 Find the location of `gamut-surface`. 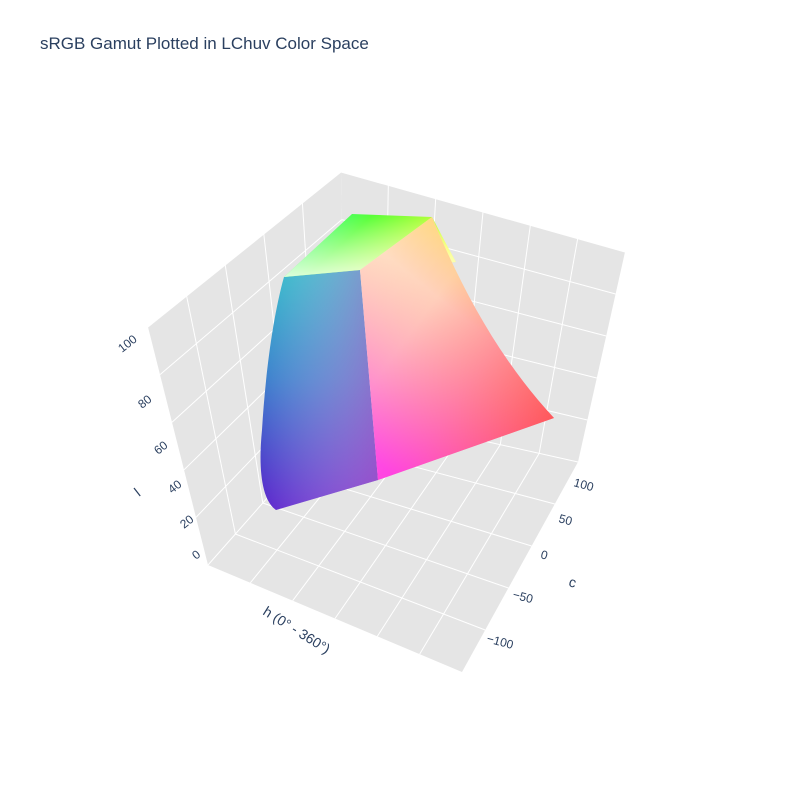

gamut-surface is located at coordinates (407, 362).